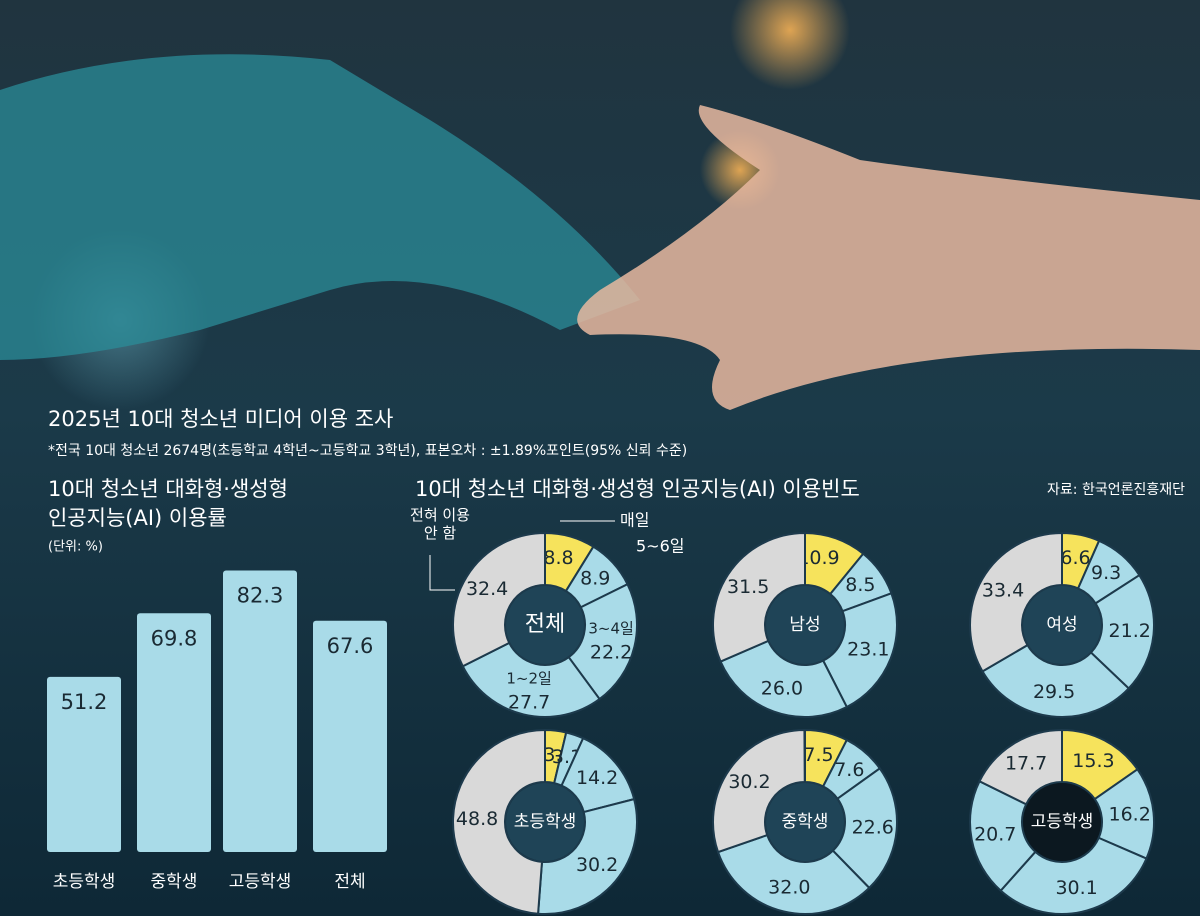 This screenshot has width=1200, height=916. I want to click on category-label: 1~2일, so click(528, 679).